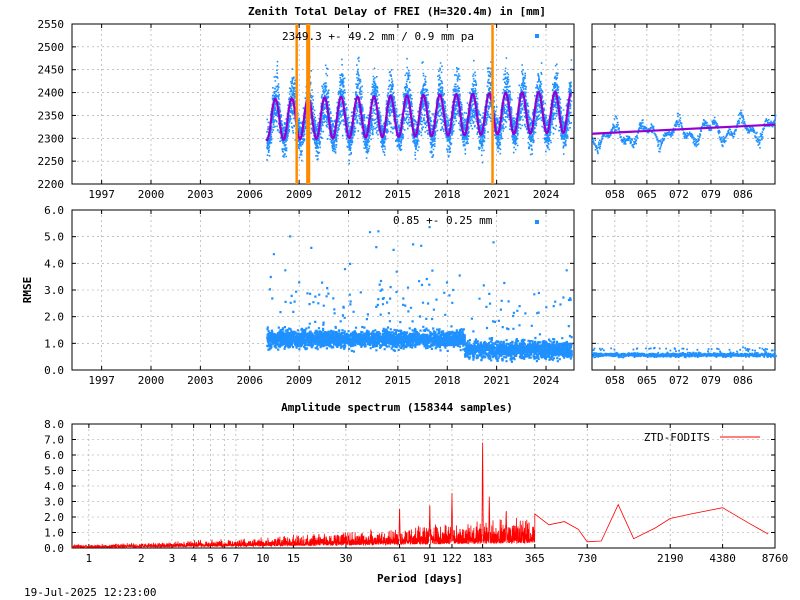 The width and height of the screenshot is (800, 600). Describe the element at coordinates (722, 558) in the screenshot. I see `x-tick-label: 4380` at that location.